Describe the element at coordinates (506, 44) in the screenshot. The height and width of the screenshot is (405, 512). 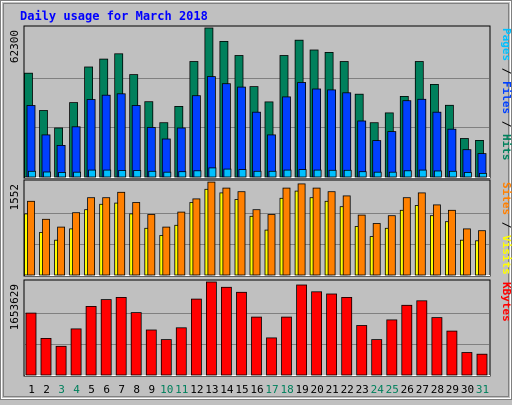
I see `legend-item-top-0: Pages` at that location.